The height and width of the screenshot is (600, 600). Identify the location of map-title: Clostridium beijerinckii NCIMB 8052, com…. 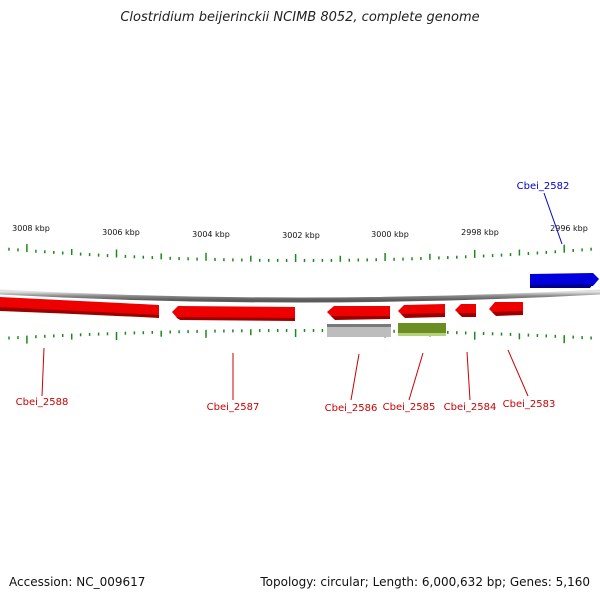
(300, 17).